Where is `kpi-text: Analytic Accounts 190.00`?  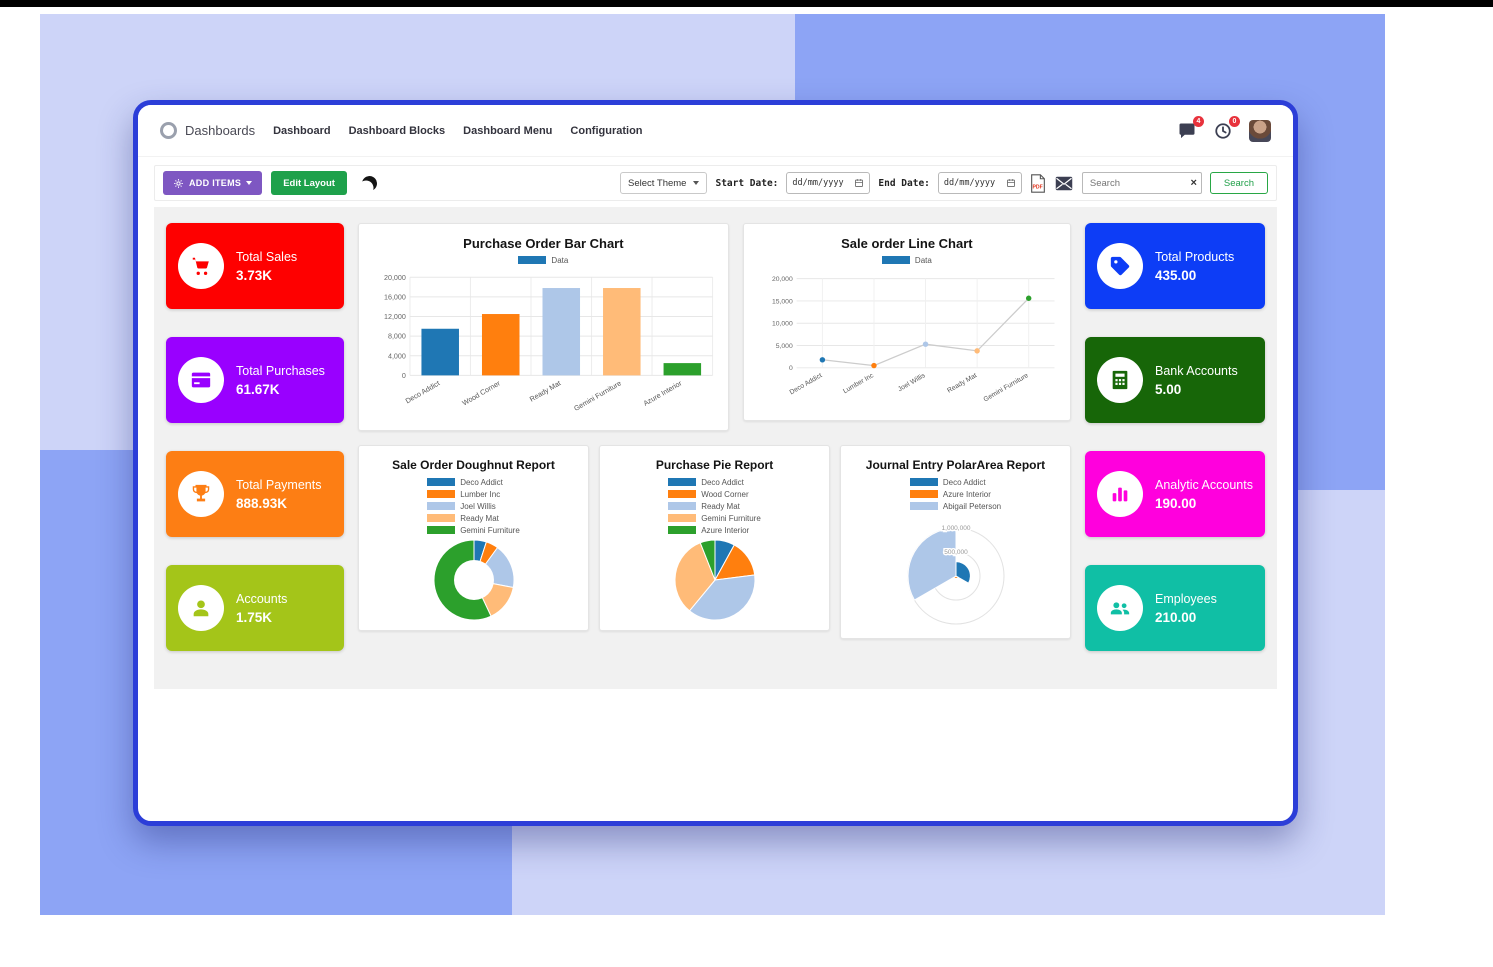 kpi-text: Analytic Accounts 190.00 is located at coordinates (1204, 494).